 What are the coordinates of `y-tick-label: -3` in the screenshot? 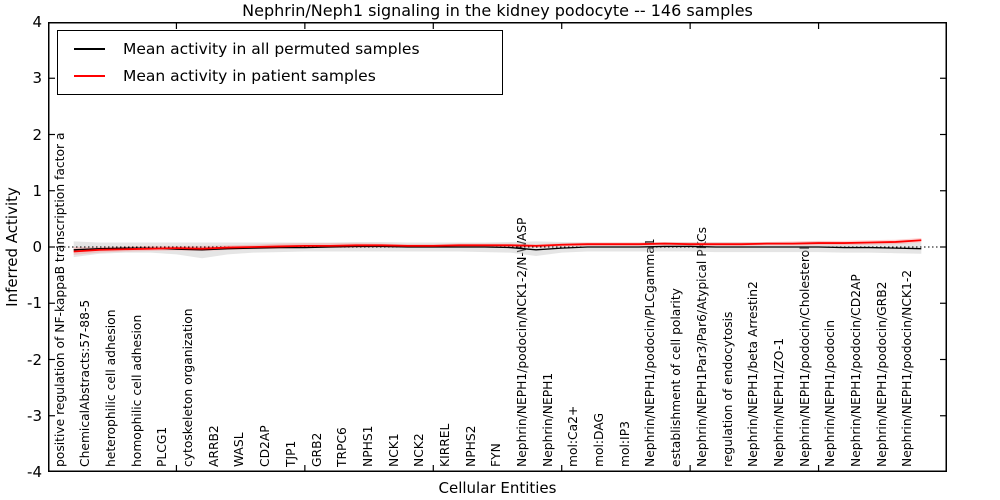 It's located at (34, 415).